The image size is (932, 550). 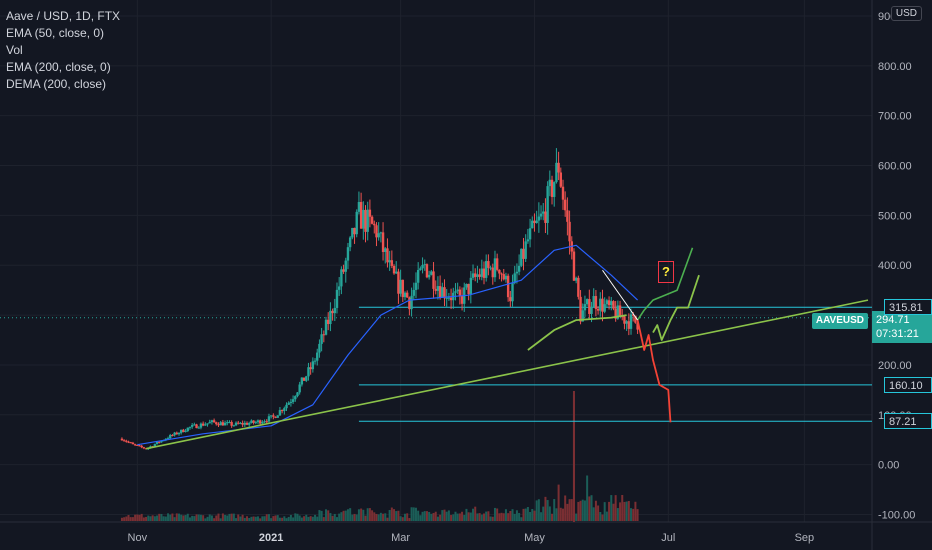 What do you see at coordinates (14, 50) in the screenshot?
I see `legend-vol: Vol` at bounding box center [14, 50].